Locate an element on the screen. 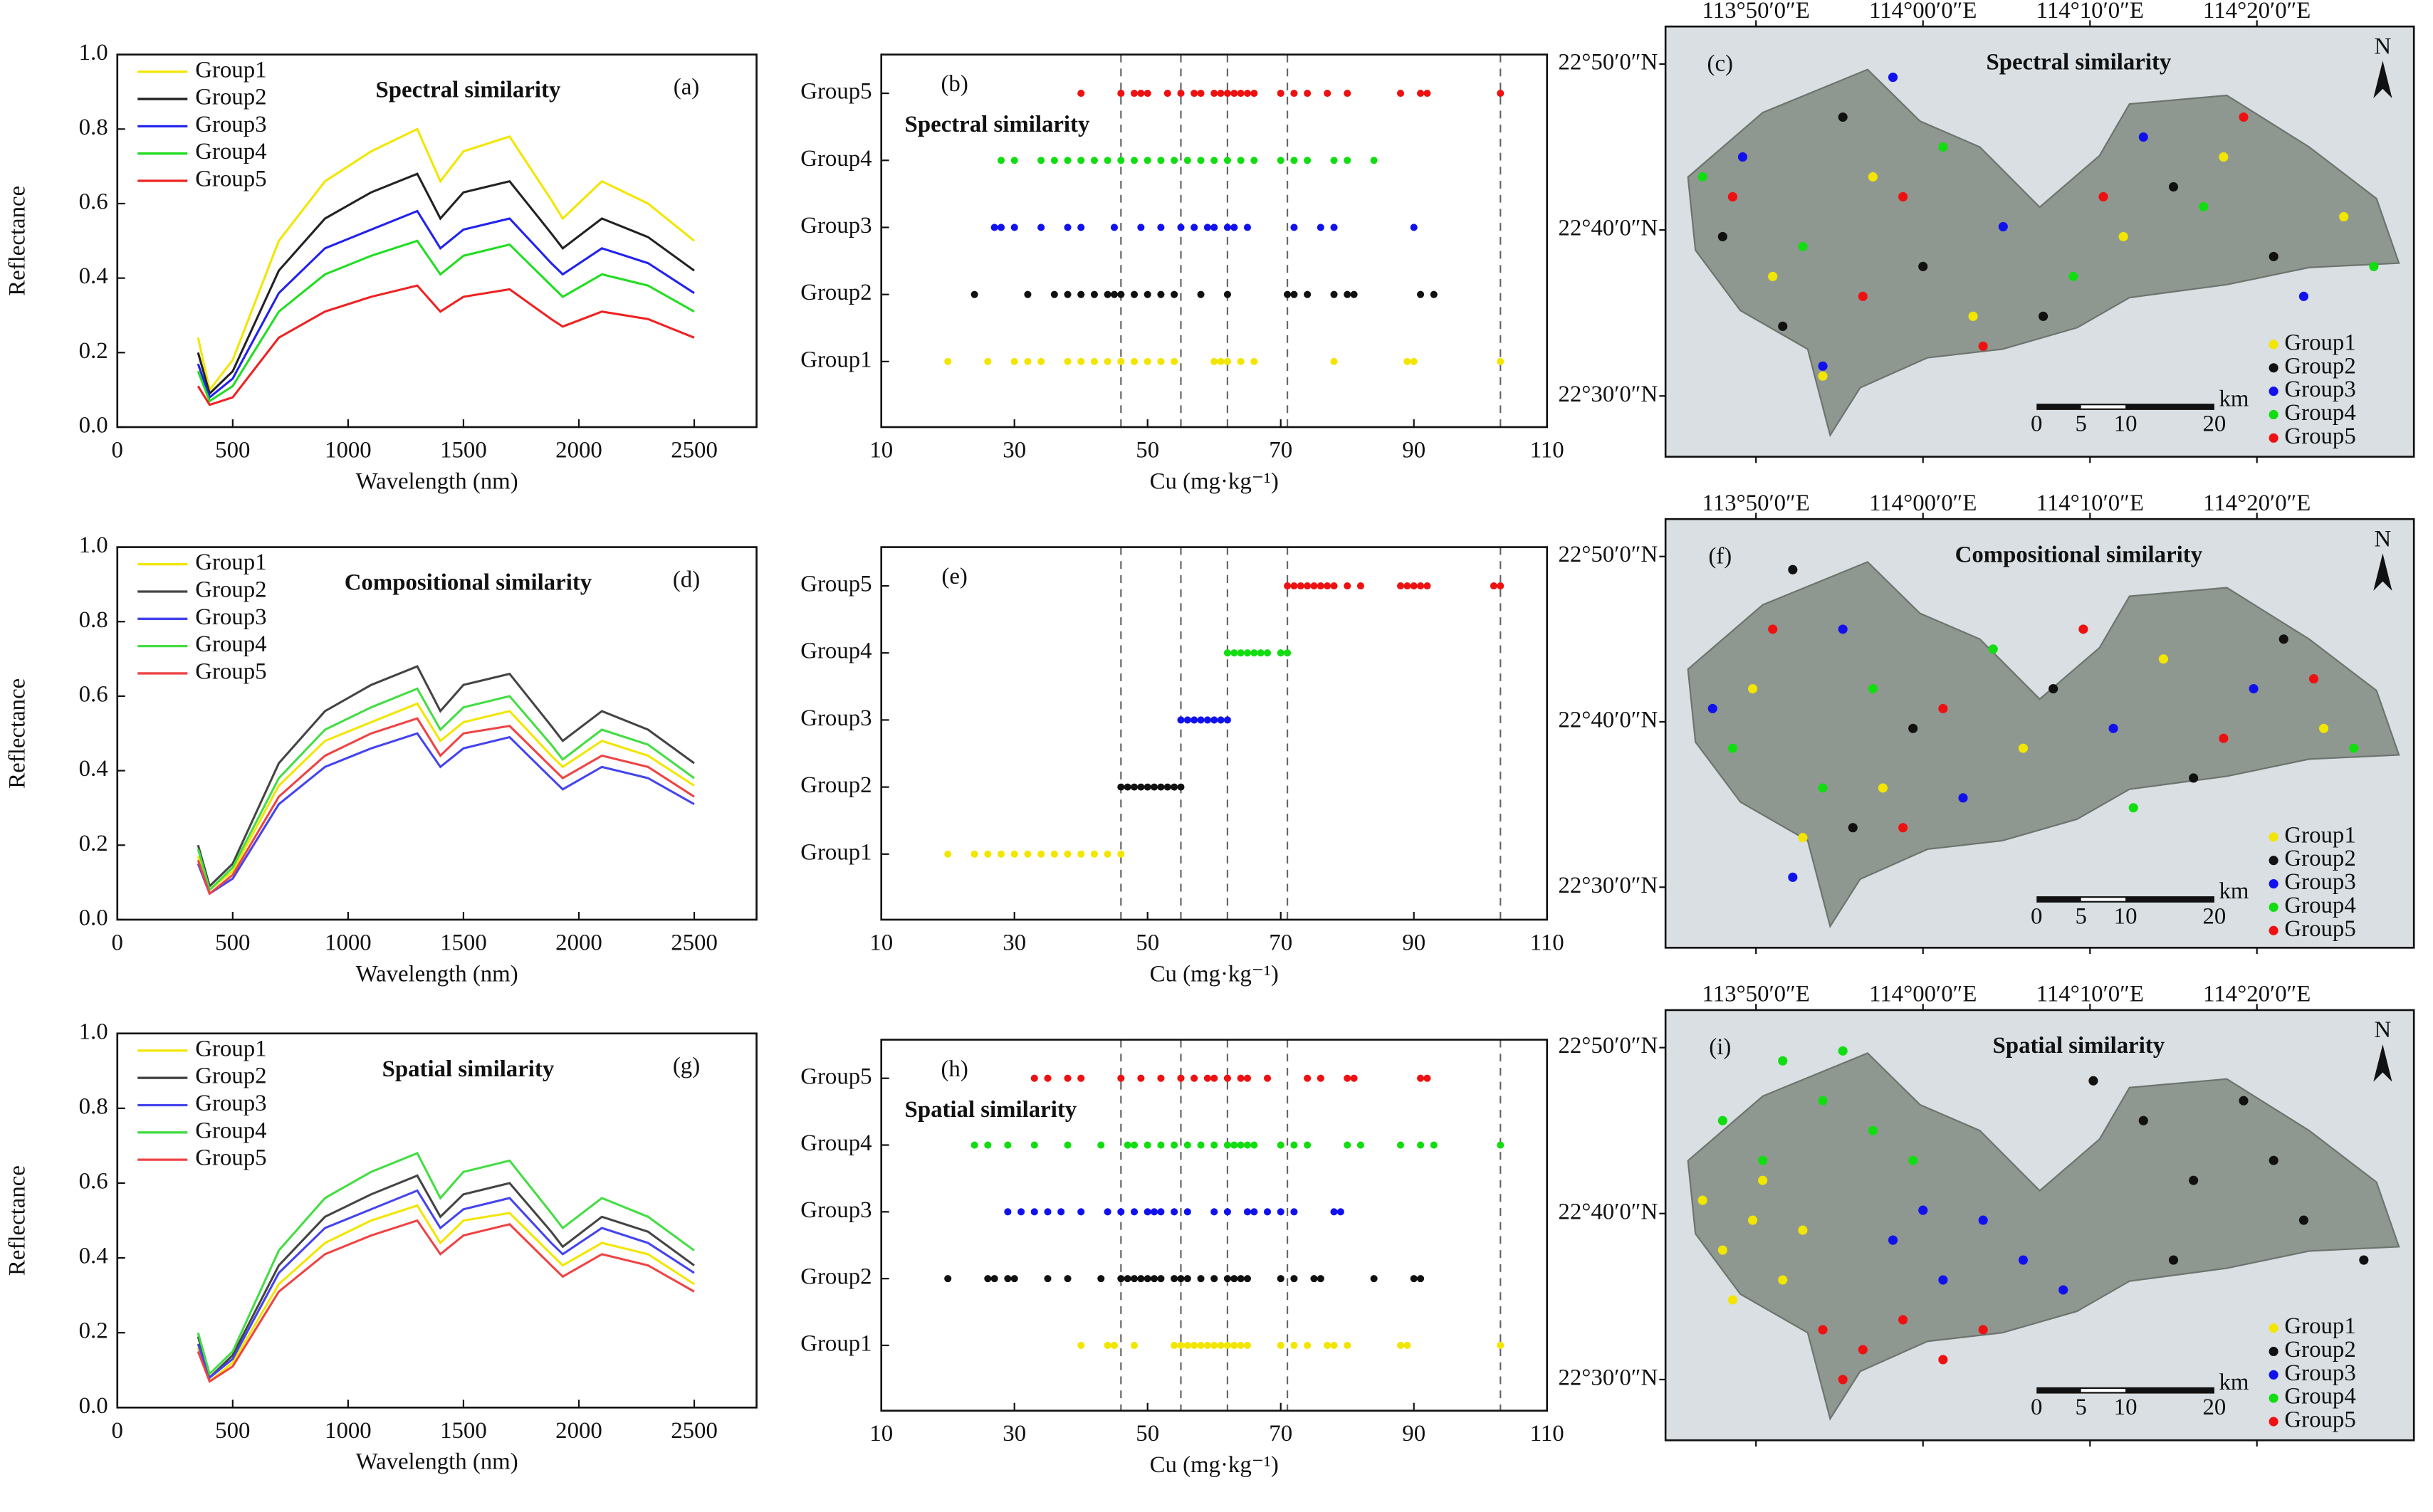 This screenshot has height=1512, width=2433. x-tick-label: 2500 is located at coordinates (694, 942).